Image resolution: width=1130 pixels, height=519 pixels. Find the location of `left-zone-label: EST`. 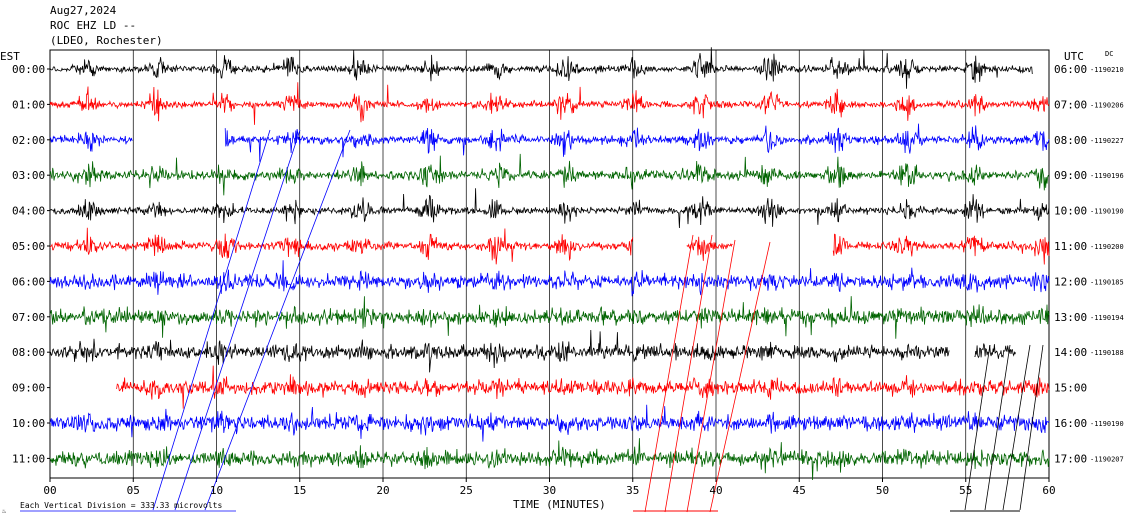

left-zone-label: EST is located at coordinates (10, 56).